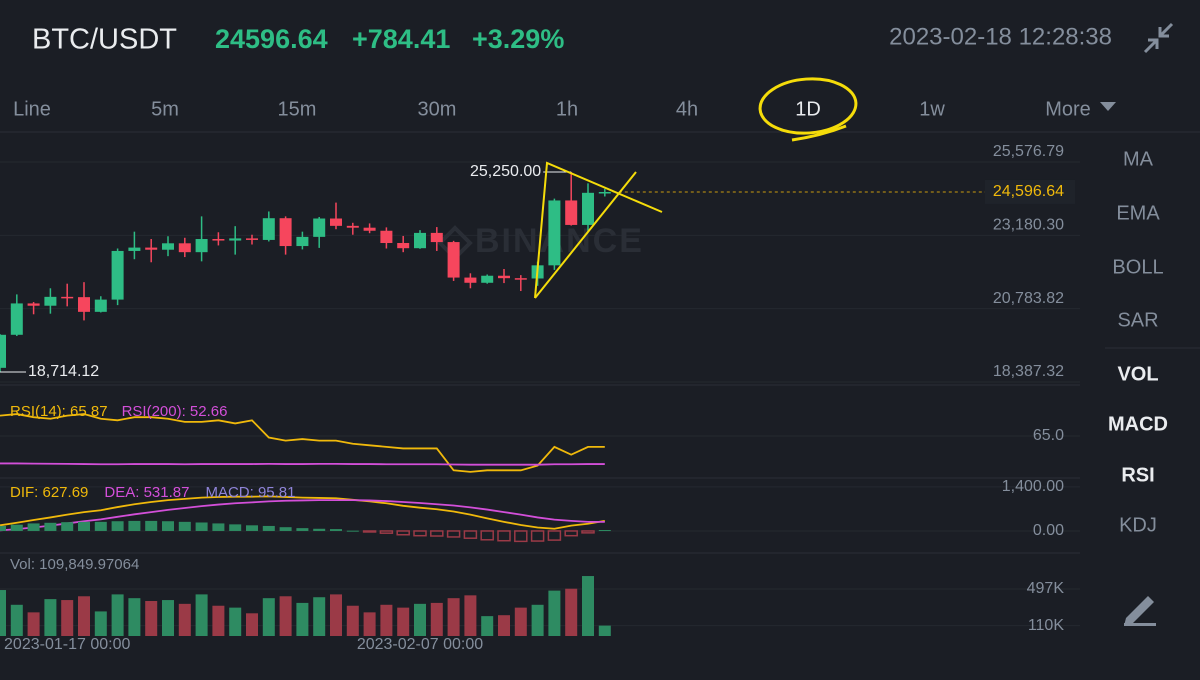  I want to click on legend-entry: DIF: 627.69, so click(49, 492).